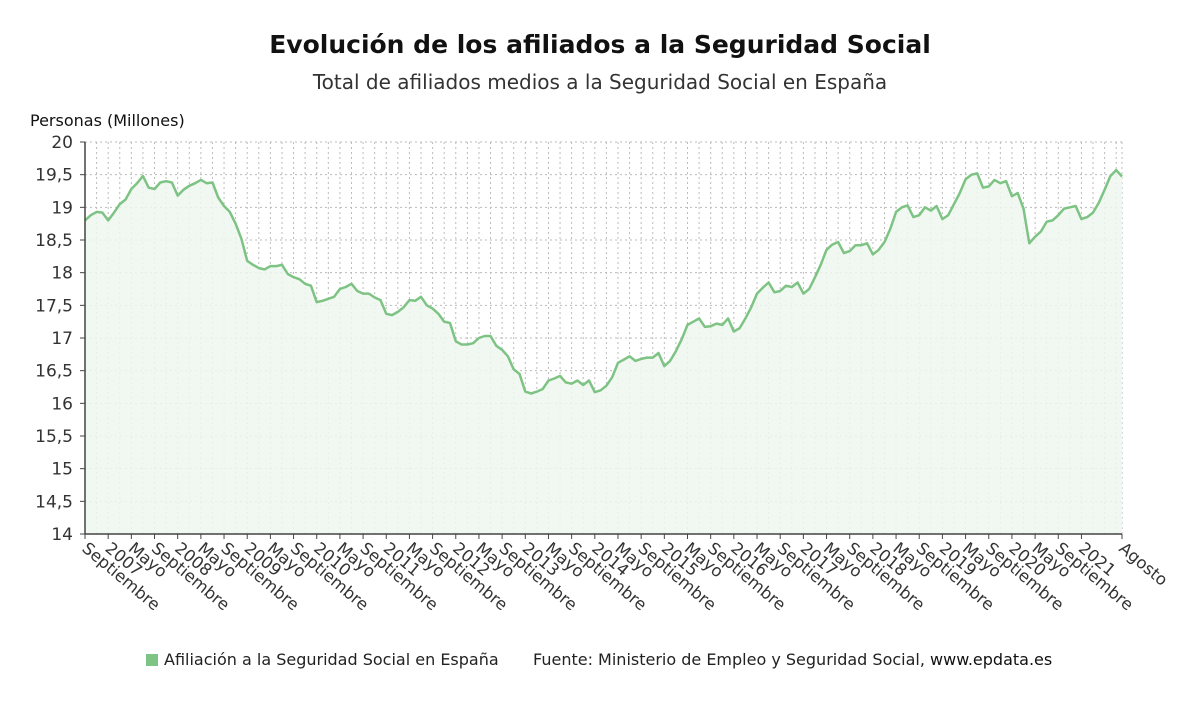  I want to click on y-tick-label: 16,5, so click(54, 372).